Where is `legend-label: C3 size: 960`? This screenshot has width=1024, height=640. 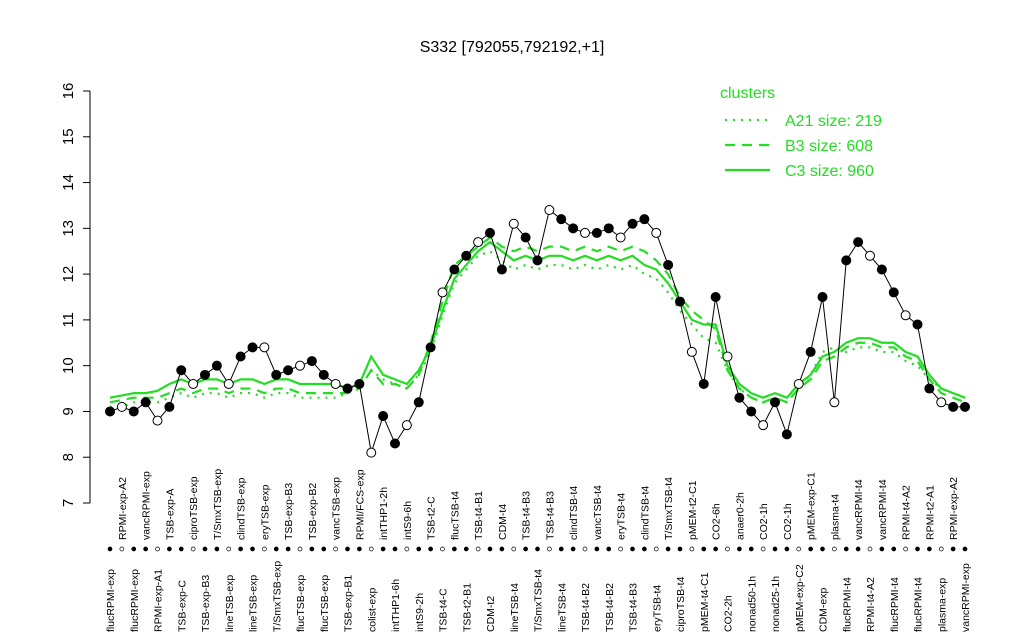 legend-label: C3 size: 960 is located at coordinates (829, 171).